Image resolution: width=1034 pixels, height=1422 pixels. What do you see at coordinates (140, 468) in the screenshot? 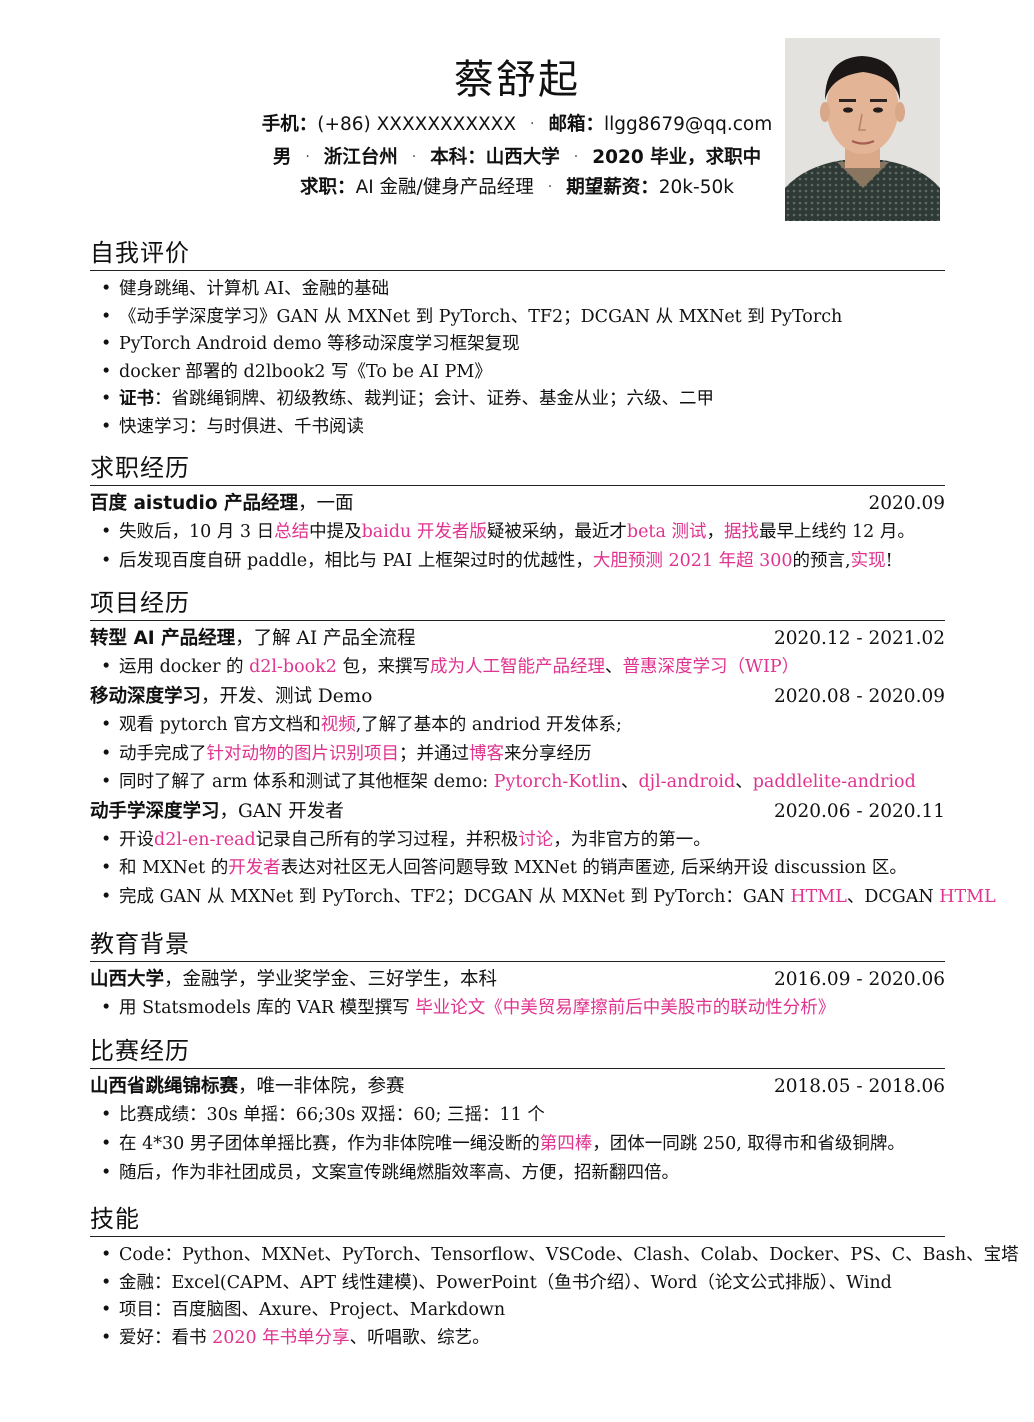
I see `section-title: 求职经历` at bounding box center [140, 468].